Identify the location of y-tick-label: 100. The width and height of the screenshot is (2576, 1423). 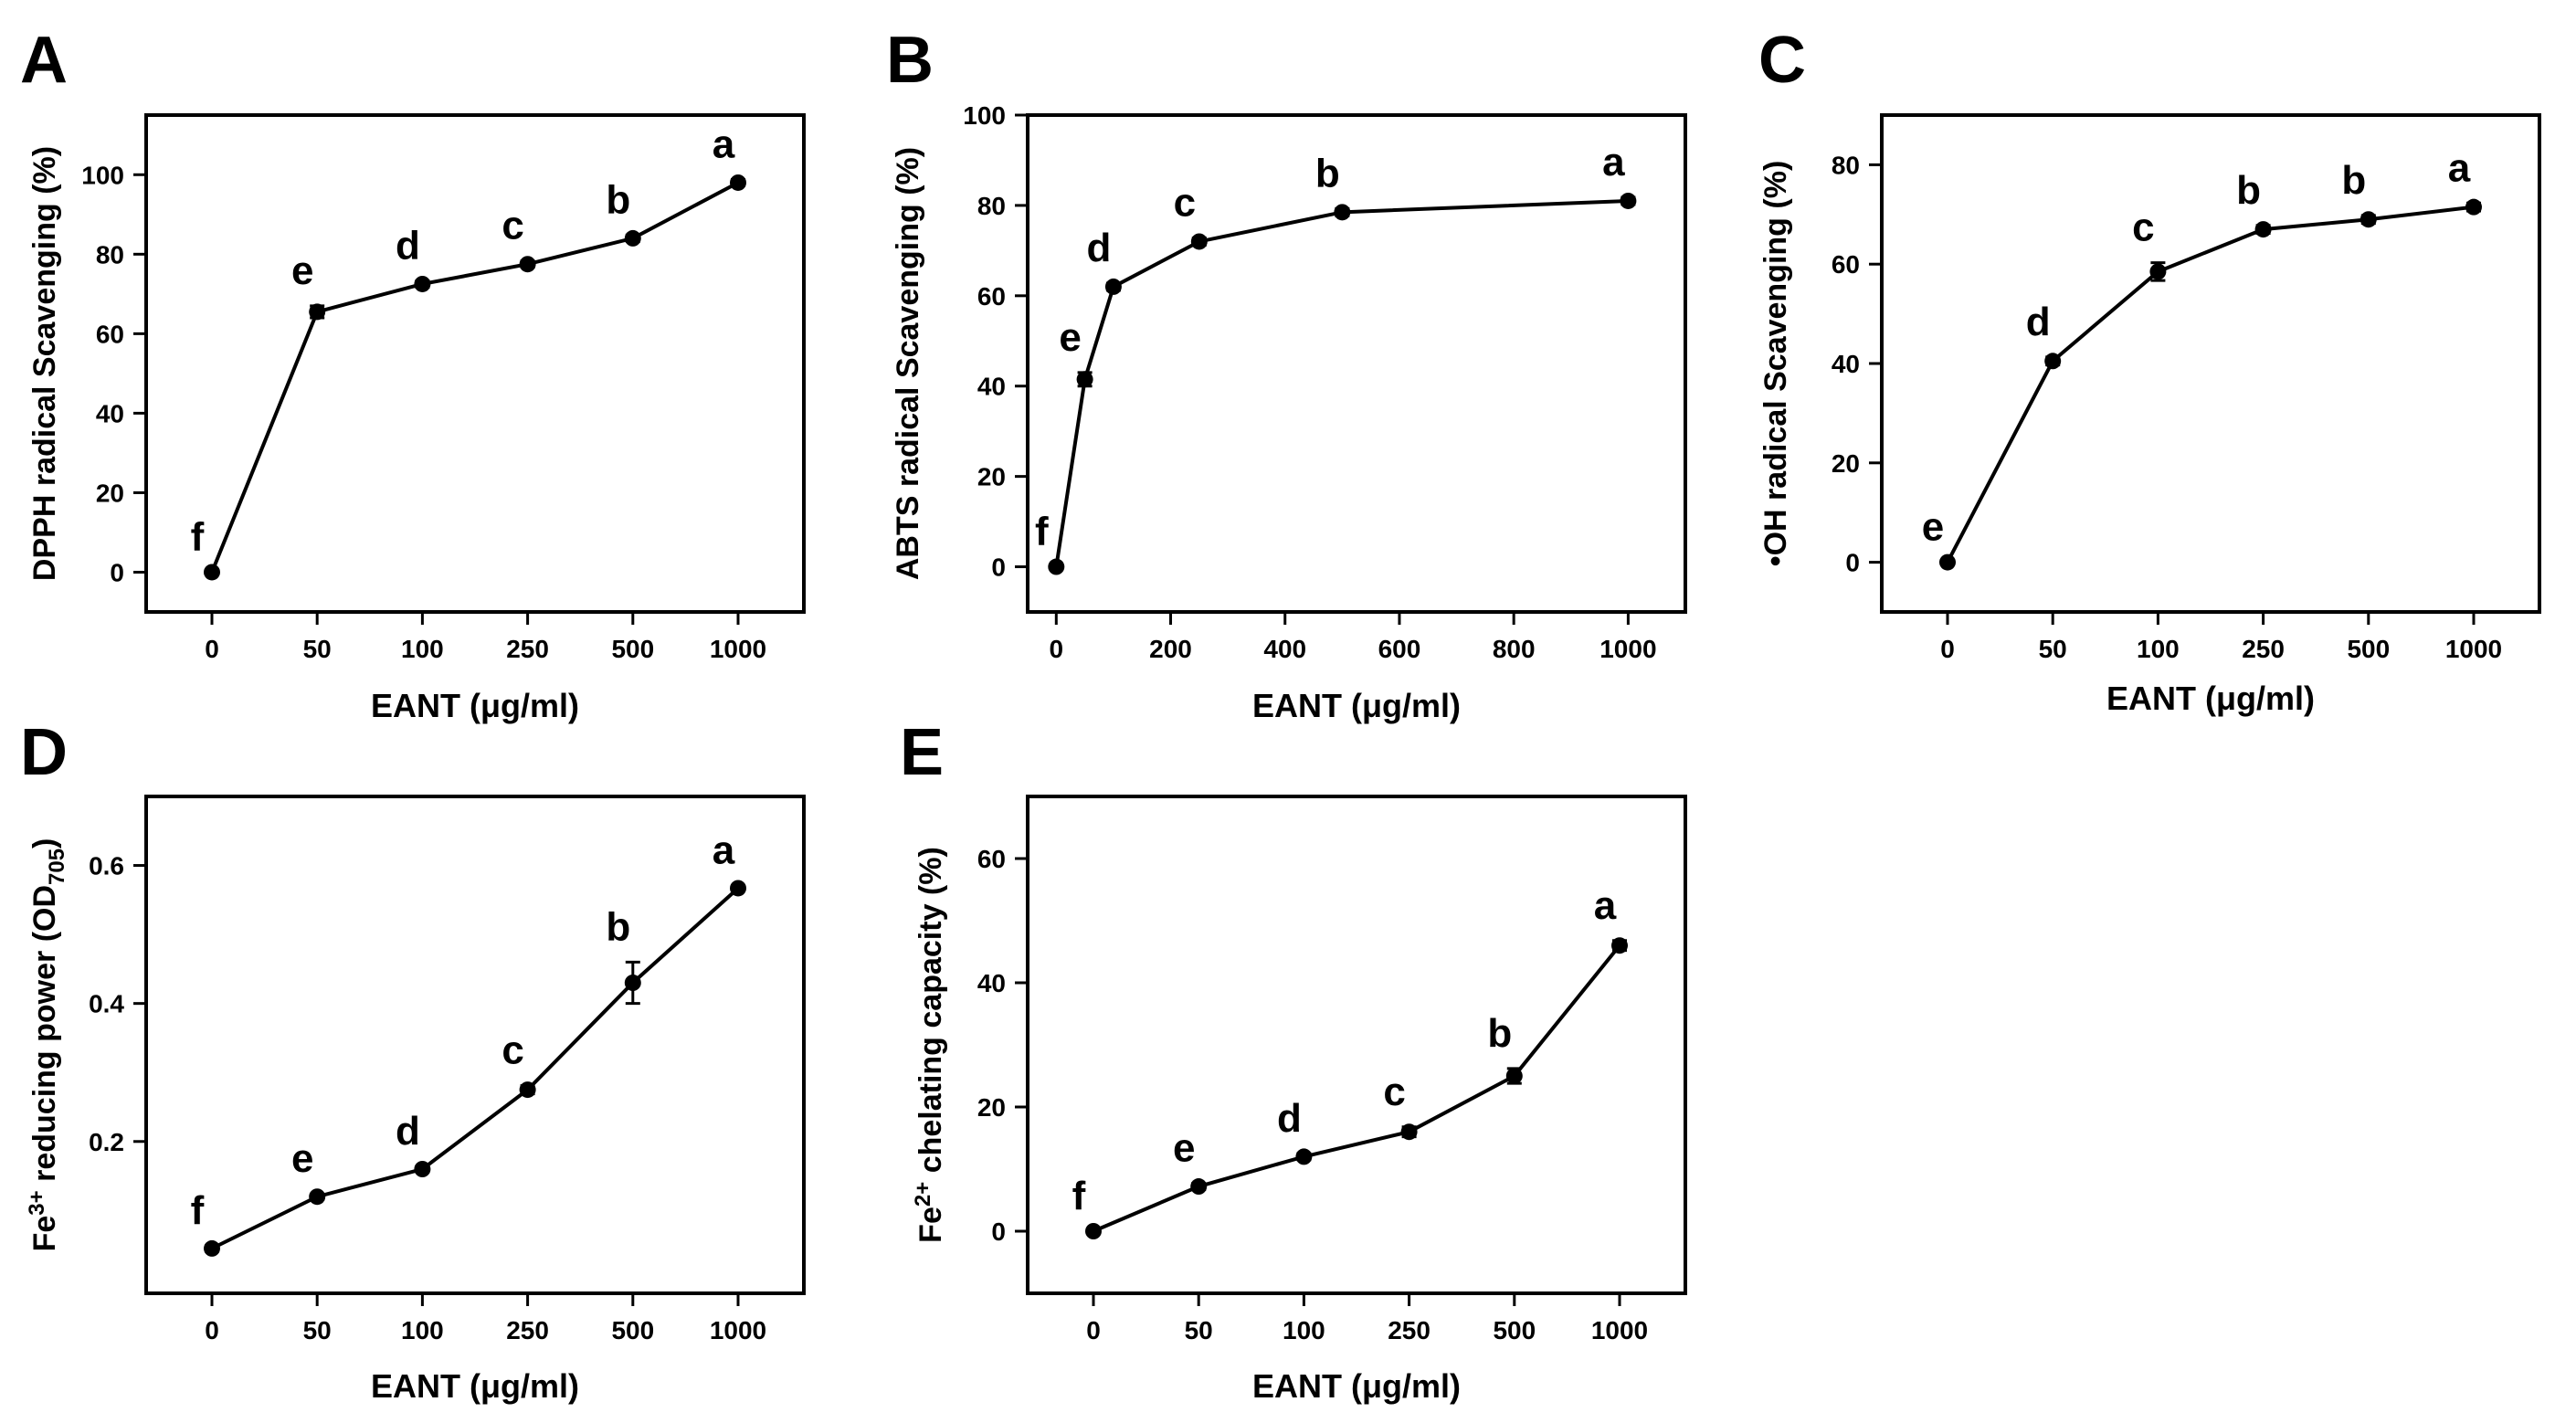
(102, 175).